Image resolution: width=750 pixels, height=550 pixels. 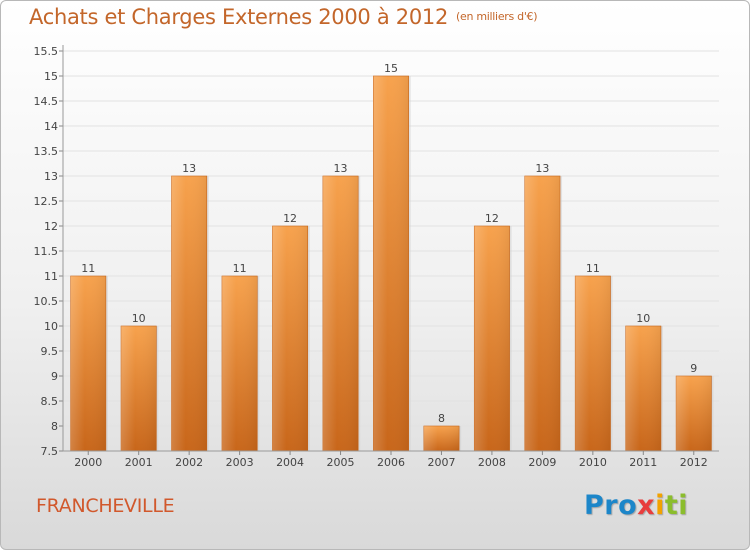 What do you see at coordinates (497, 16) in the screenshot?
I see `chart-unit: (en milliers d'€)` at bounding box center [497, 16].